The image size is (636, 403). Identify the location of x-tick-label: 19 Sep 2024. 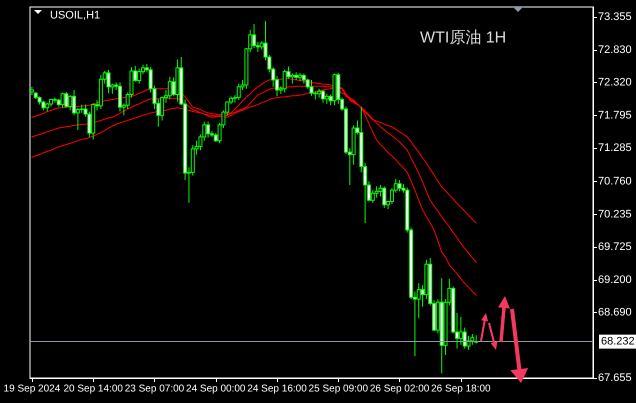
(32, 389).